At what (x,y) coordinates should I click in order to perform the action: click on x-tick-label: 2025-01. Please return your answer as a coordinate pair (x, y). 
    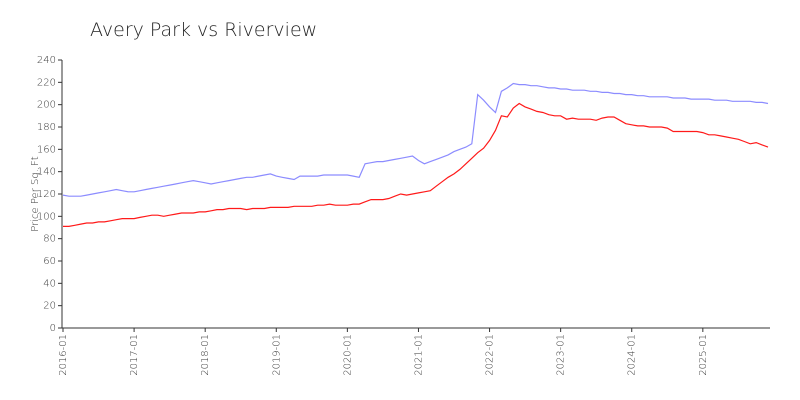
    Looking at the image, I should click on (703, 355).